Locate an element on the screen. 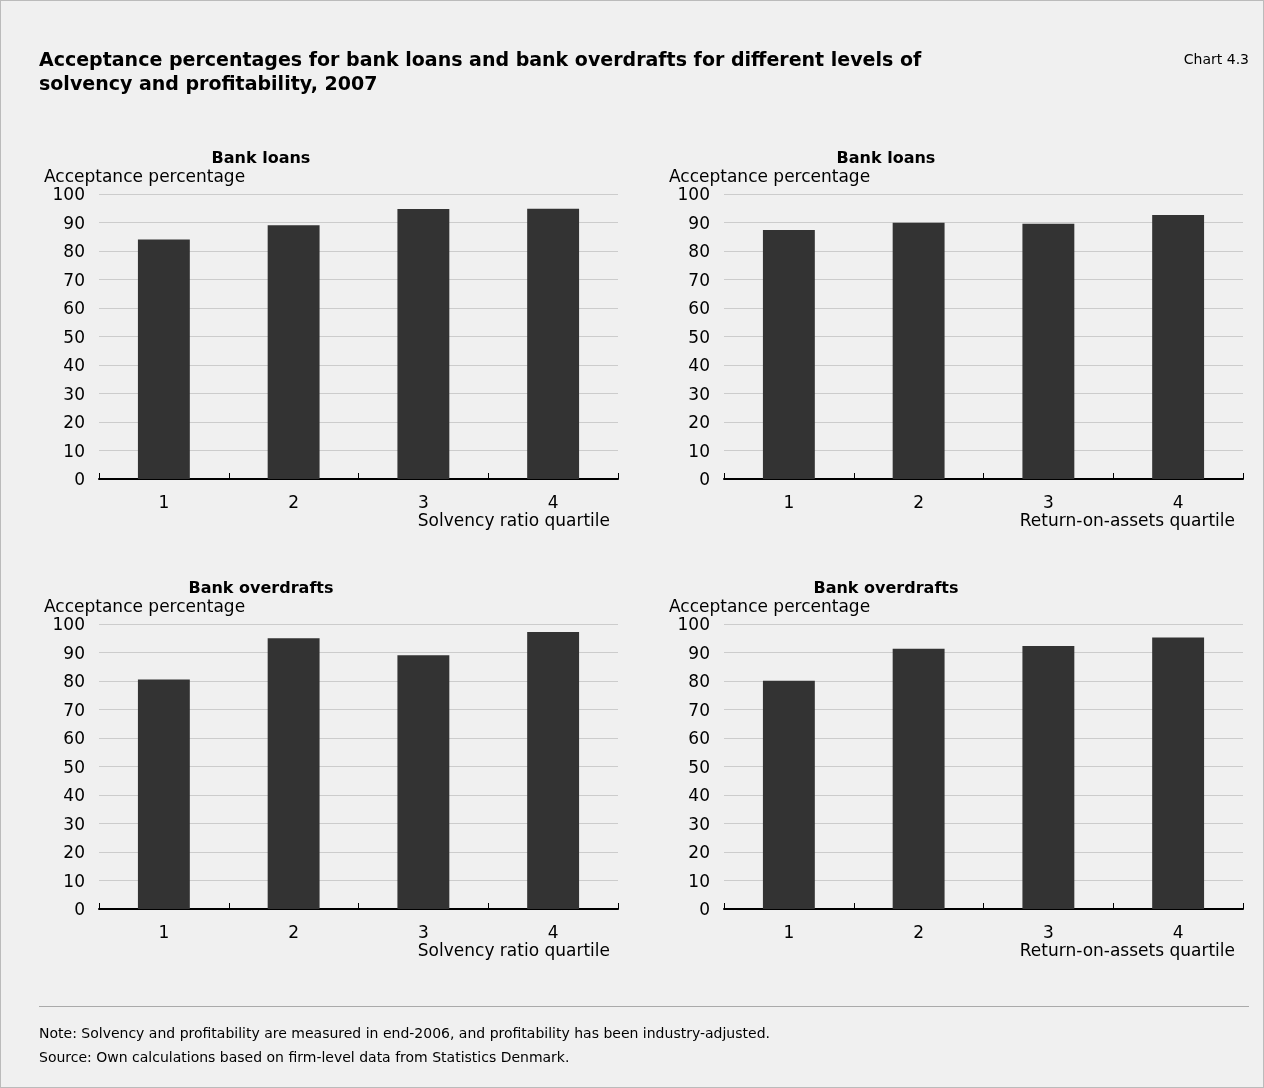 Image resolution: width=1264 pixels, height=1088 pixels. caption: Chart 4.3 is located at coordinates (1216, 59).